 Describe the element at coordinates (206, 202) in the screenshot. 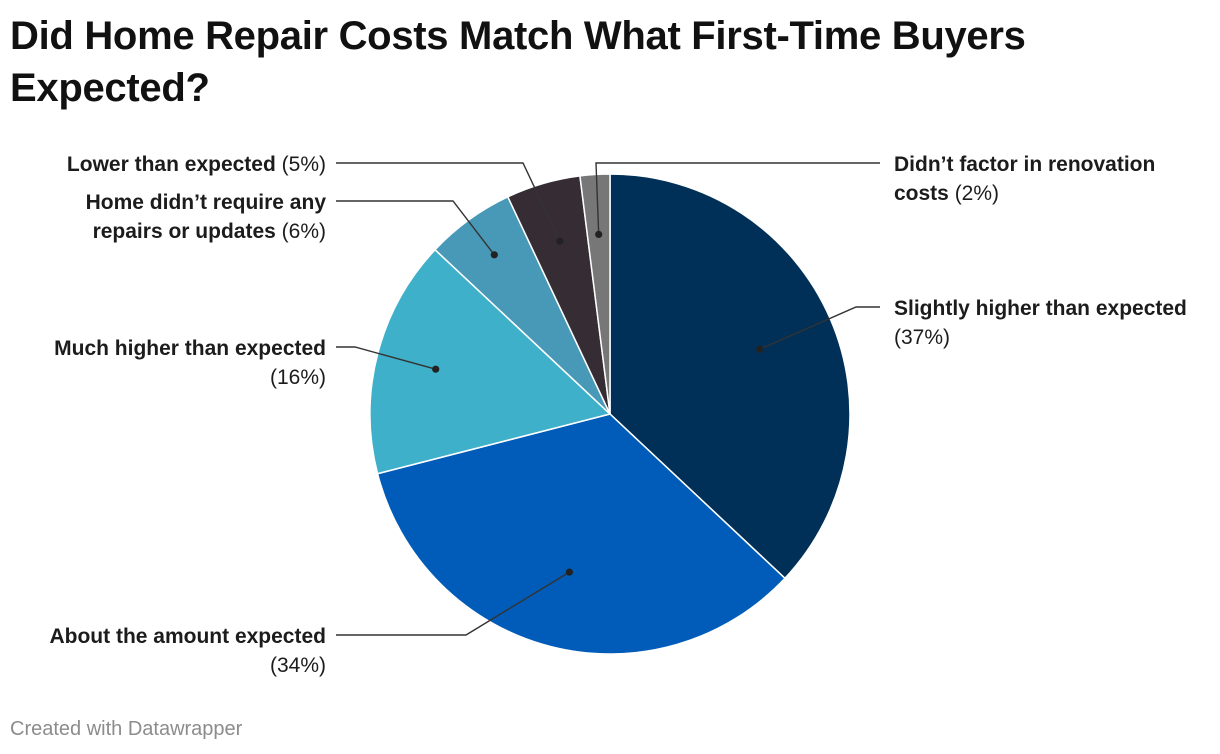

I see `slice-label-3-line-0: Home didn’t require any` at that location.